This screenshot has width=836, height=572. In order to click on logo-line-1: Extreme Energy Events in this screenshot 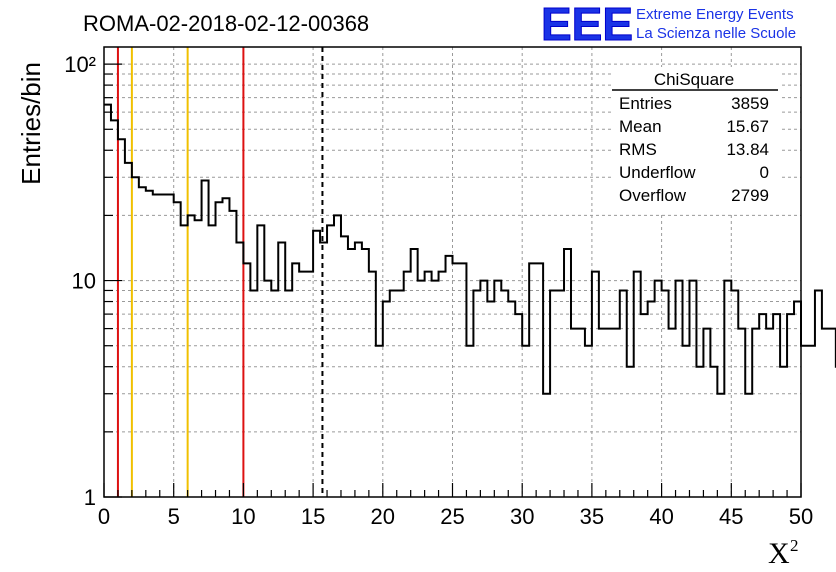, I will do `click(715, 14)`.